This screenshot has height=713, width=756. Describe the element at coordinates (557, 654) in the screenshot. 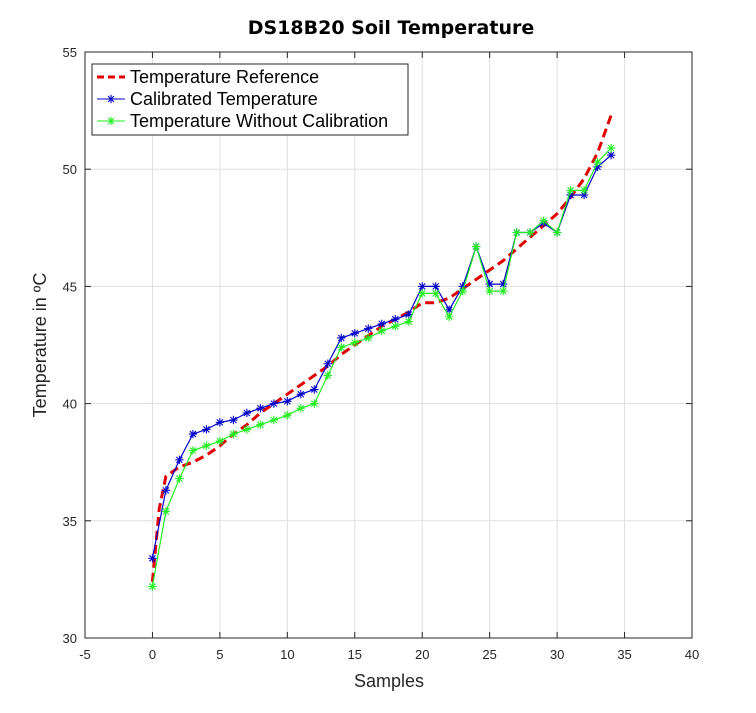

I see `x-tick-label: 30` at that location.